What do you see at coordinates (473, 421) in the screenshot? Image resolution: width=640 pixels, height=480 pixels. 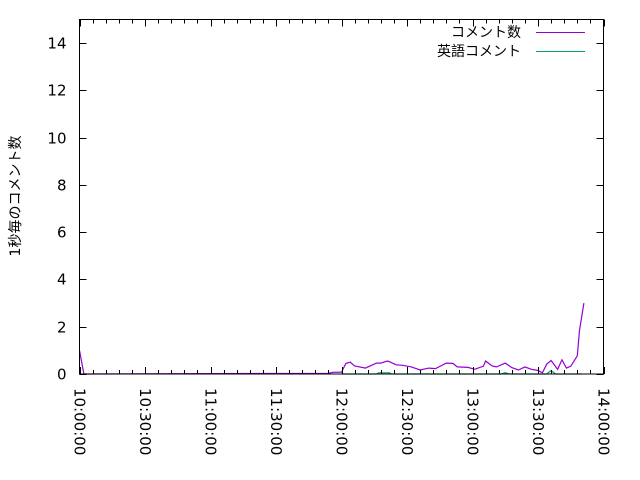 I see `x-tick-label: 13:00:00` at bounding box center [473, 421].